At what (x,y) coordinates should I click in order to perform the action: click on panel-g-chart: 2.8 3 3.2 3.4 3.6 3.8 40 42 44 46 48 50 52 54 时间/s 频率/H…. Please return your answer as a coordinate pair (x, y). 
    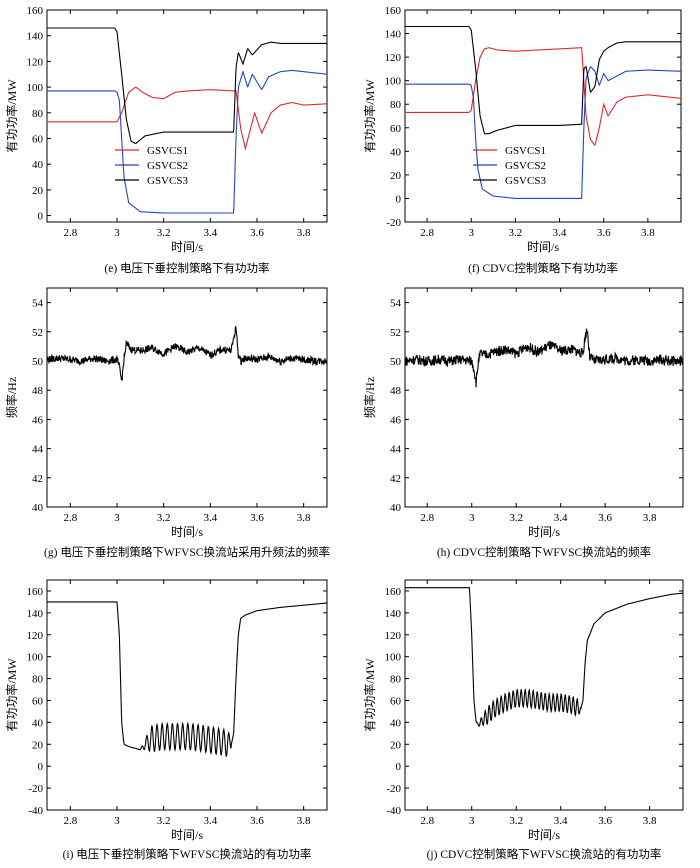
    Looking at the image, I should click on (167, 423).